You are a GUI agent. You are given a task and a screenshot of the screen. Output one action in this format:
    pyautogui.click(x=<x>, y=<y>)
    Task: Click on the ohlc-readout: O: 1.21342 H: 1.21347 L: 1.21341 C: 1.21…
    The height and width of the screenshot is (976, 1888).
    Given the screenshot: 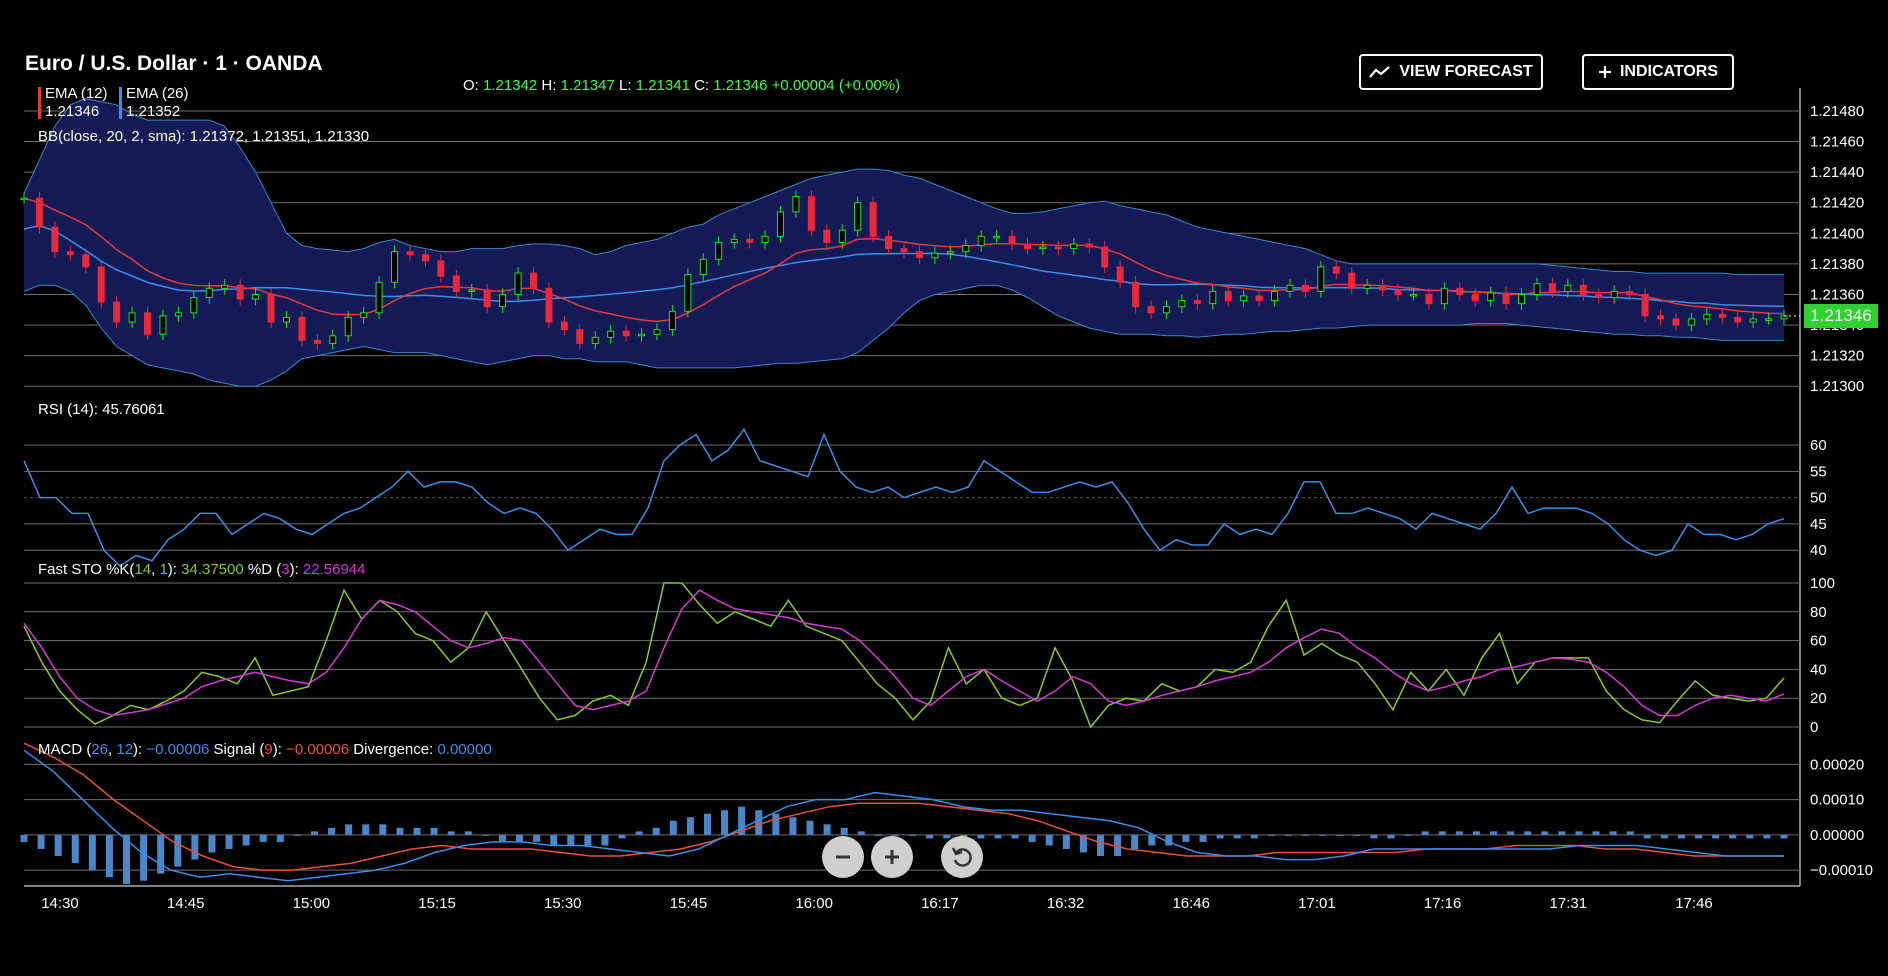 What is the action you would take?
    pyautogui.click(x=681, y=85)
    